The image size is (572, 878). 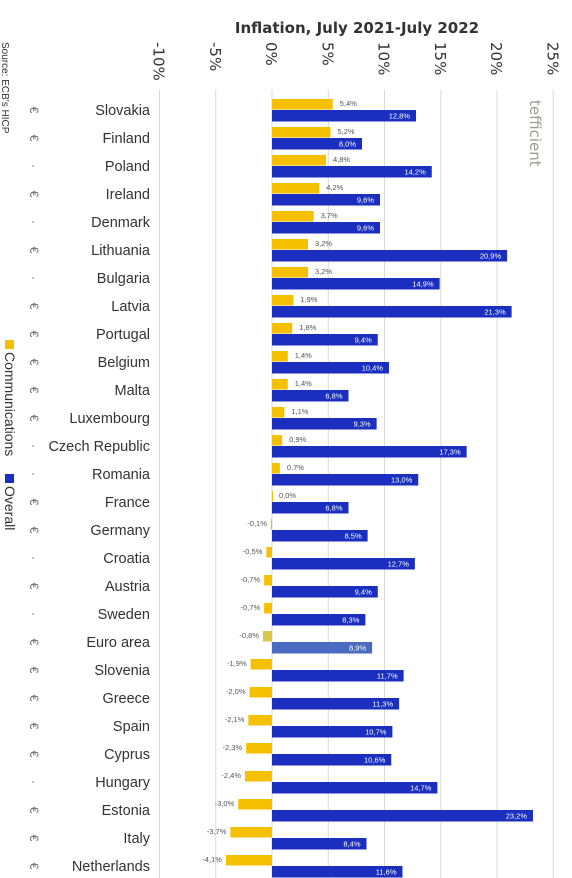 What do you see at coordinates (350, 620) in the screenshot?
I see `value-label-overall: 8,3%` at bounding box center [350, 620].